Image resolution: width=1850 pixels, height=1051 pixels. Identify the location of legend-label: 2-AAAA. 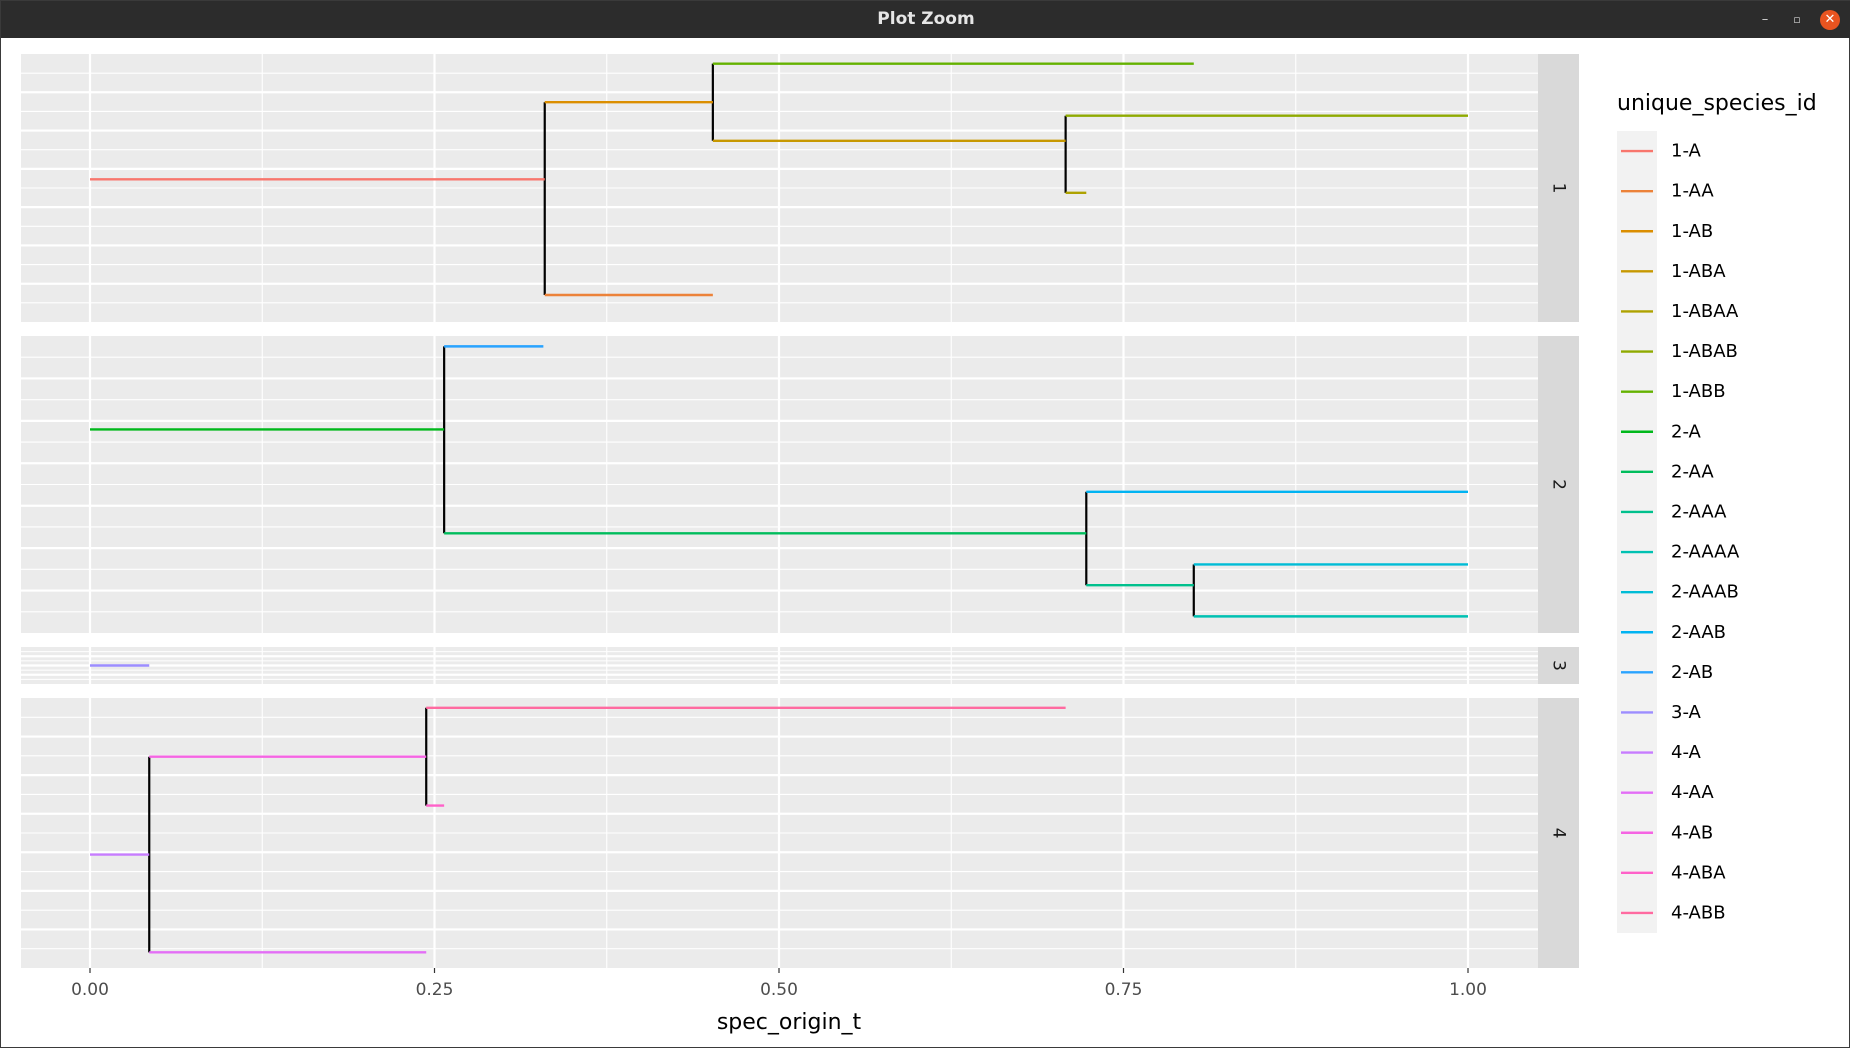
(1705, 552).